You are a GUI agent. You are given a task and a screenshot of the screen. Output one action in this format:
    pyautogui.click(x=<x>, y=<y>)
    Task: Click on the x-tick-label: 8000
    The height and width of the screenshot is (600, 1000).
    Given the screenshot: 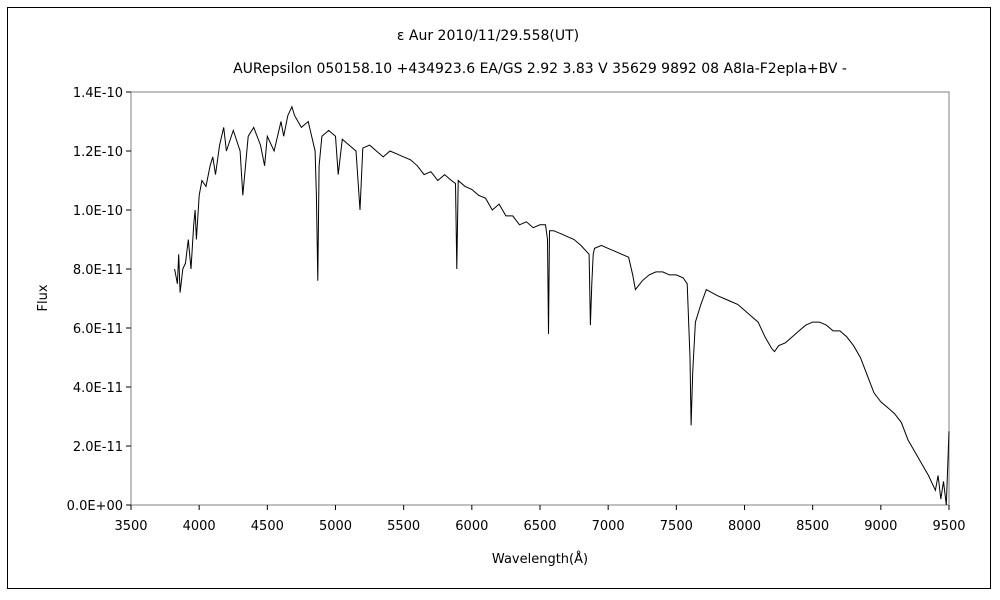 What is the action you would take?
    pyautogui.click(x=744, y=526)
    